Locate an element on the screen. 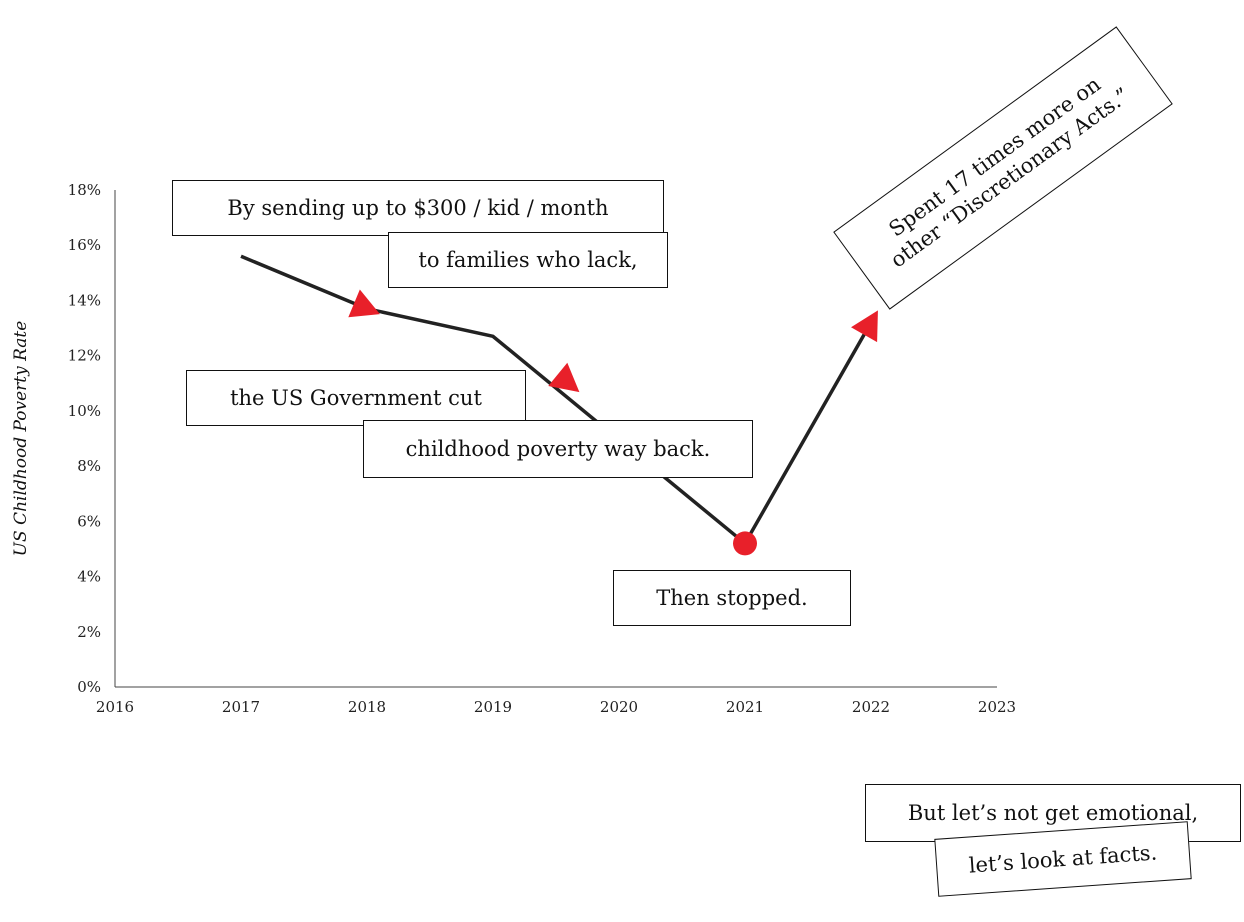  x-tick-label: 2021 is located at coordinates (745, 707).